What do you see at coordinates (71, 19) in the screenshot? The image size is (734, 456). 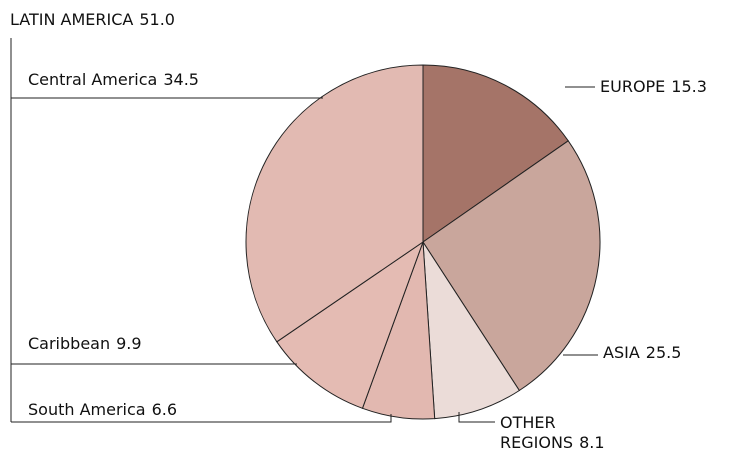 I see `group-name: LATIN AMERICA` at bounding box center [71, 19].